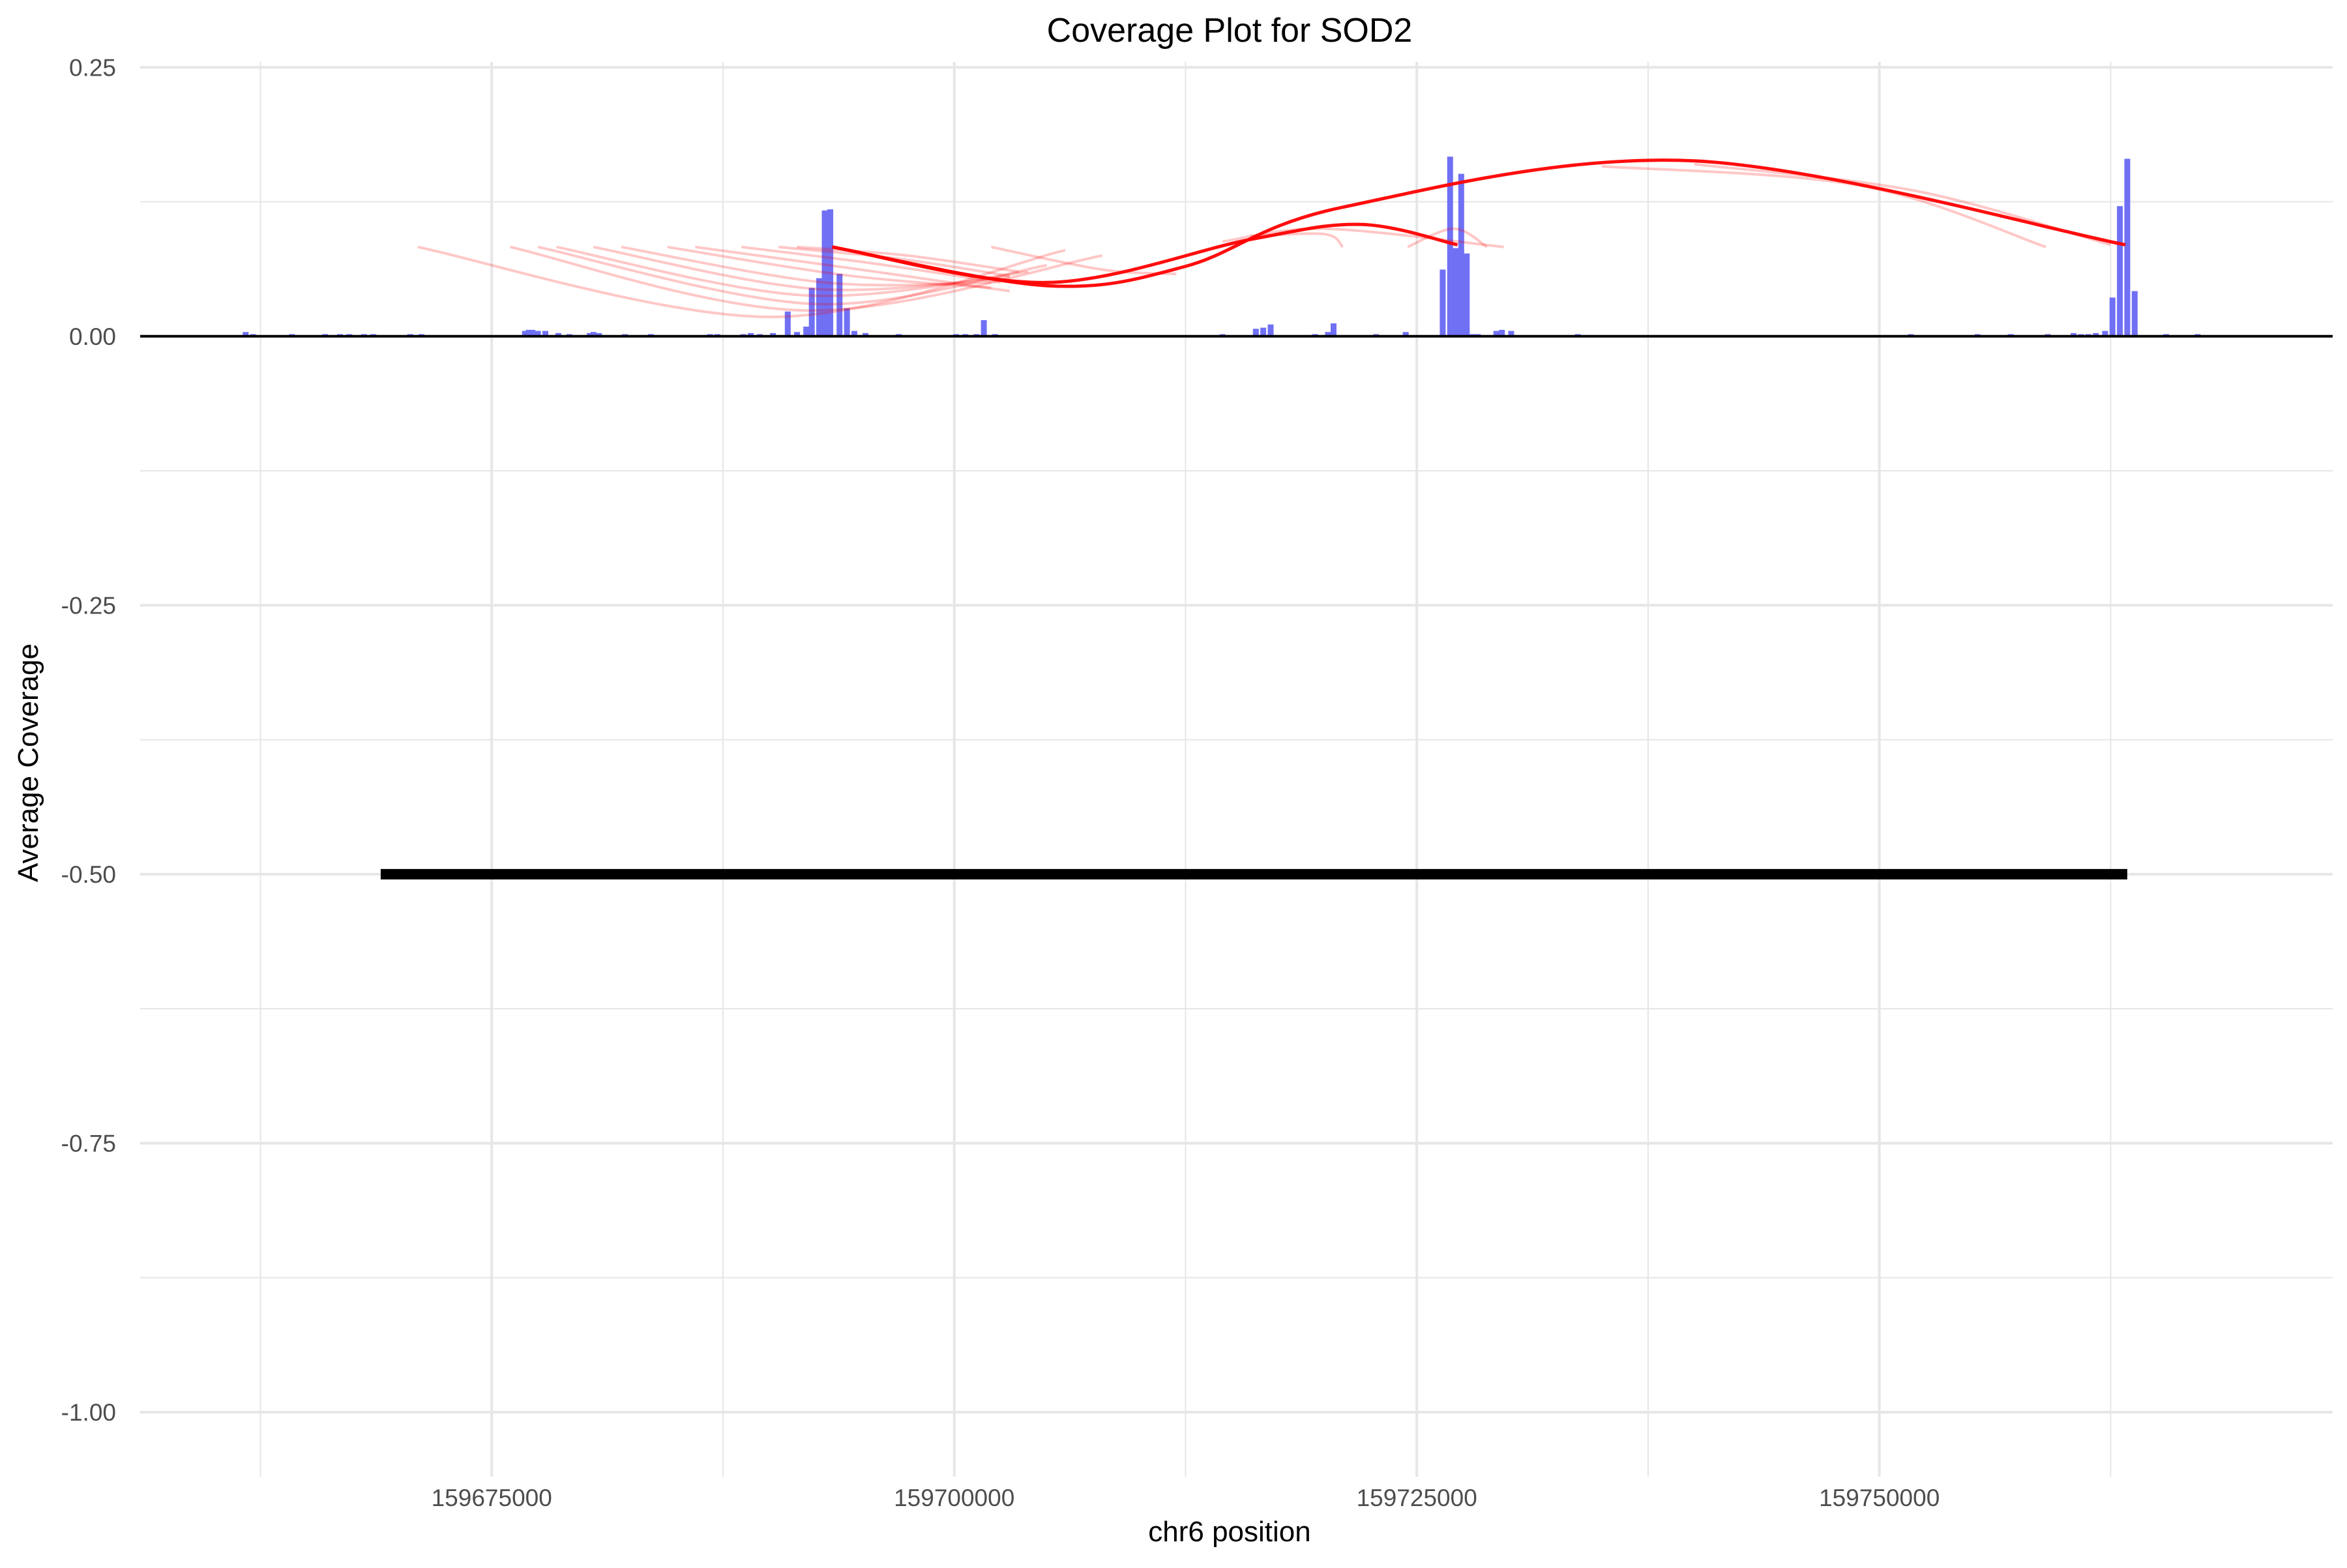  I want to click on x-tick-label: 159725000, so click(1417, 1498).